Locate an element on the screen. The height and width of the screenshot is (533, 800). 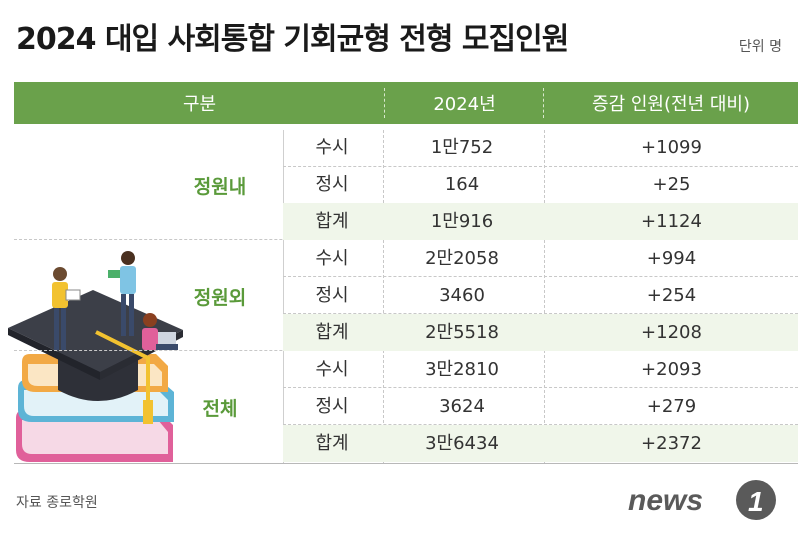
group-label: 전체 is located at coordinates (220, 409).